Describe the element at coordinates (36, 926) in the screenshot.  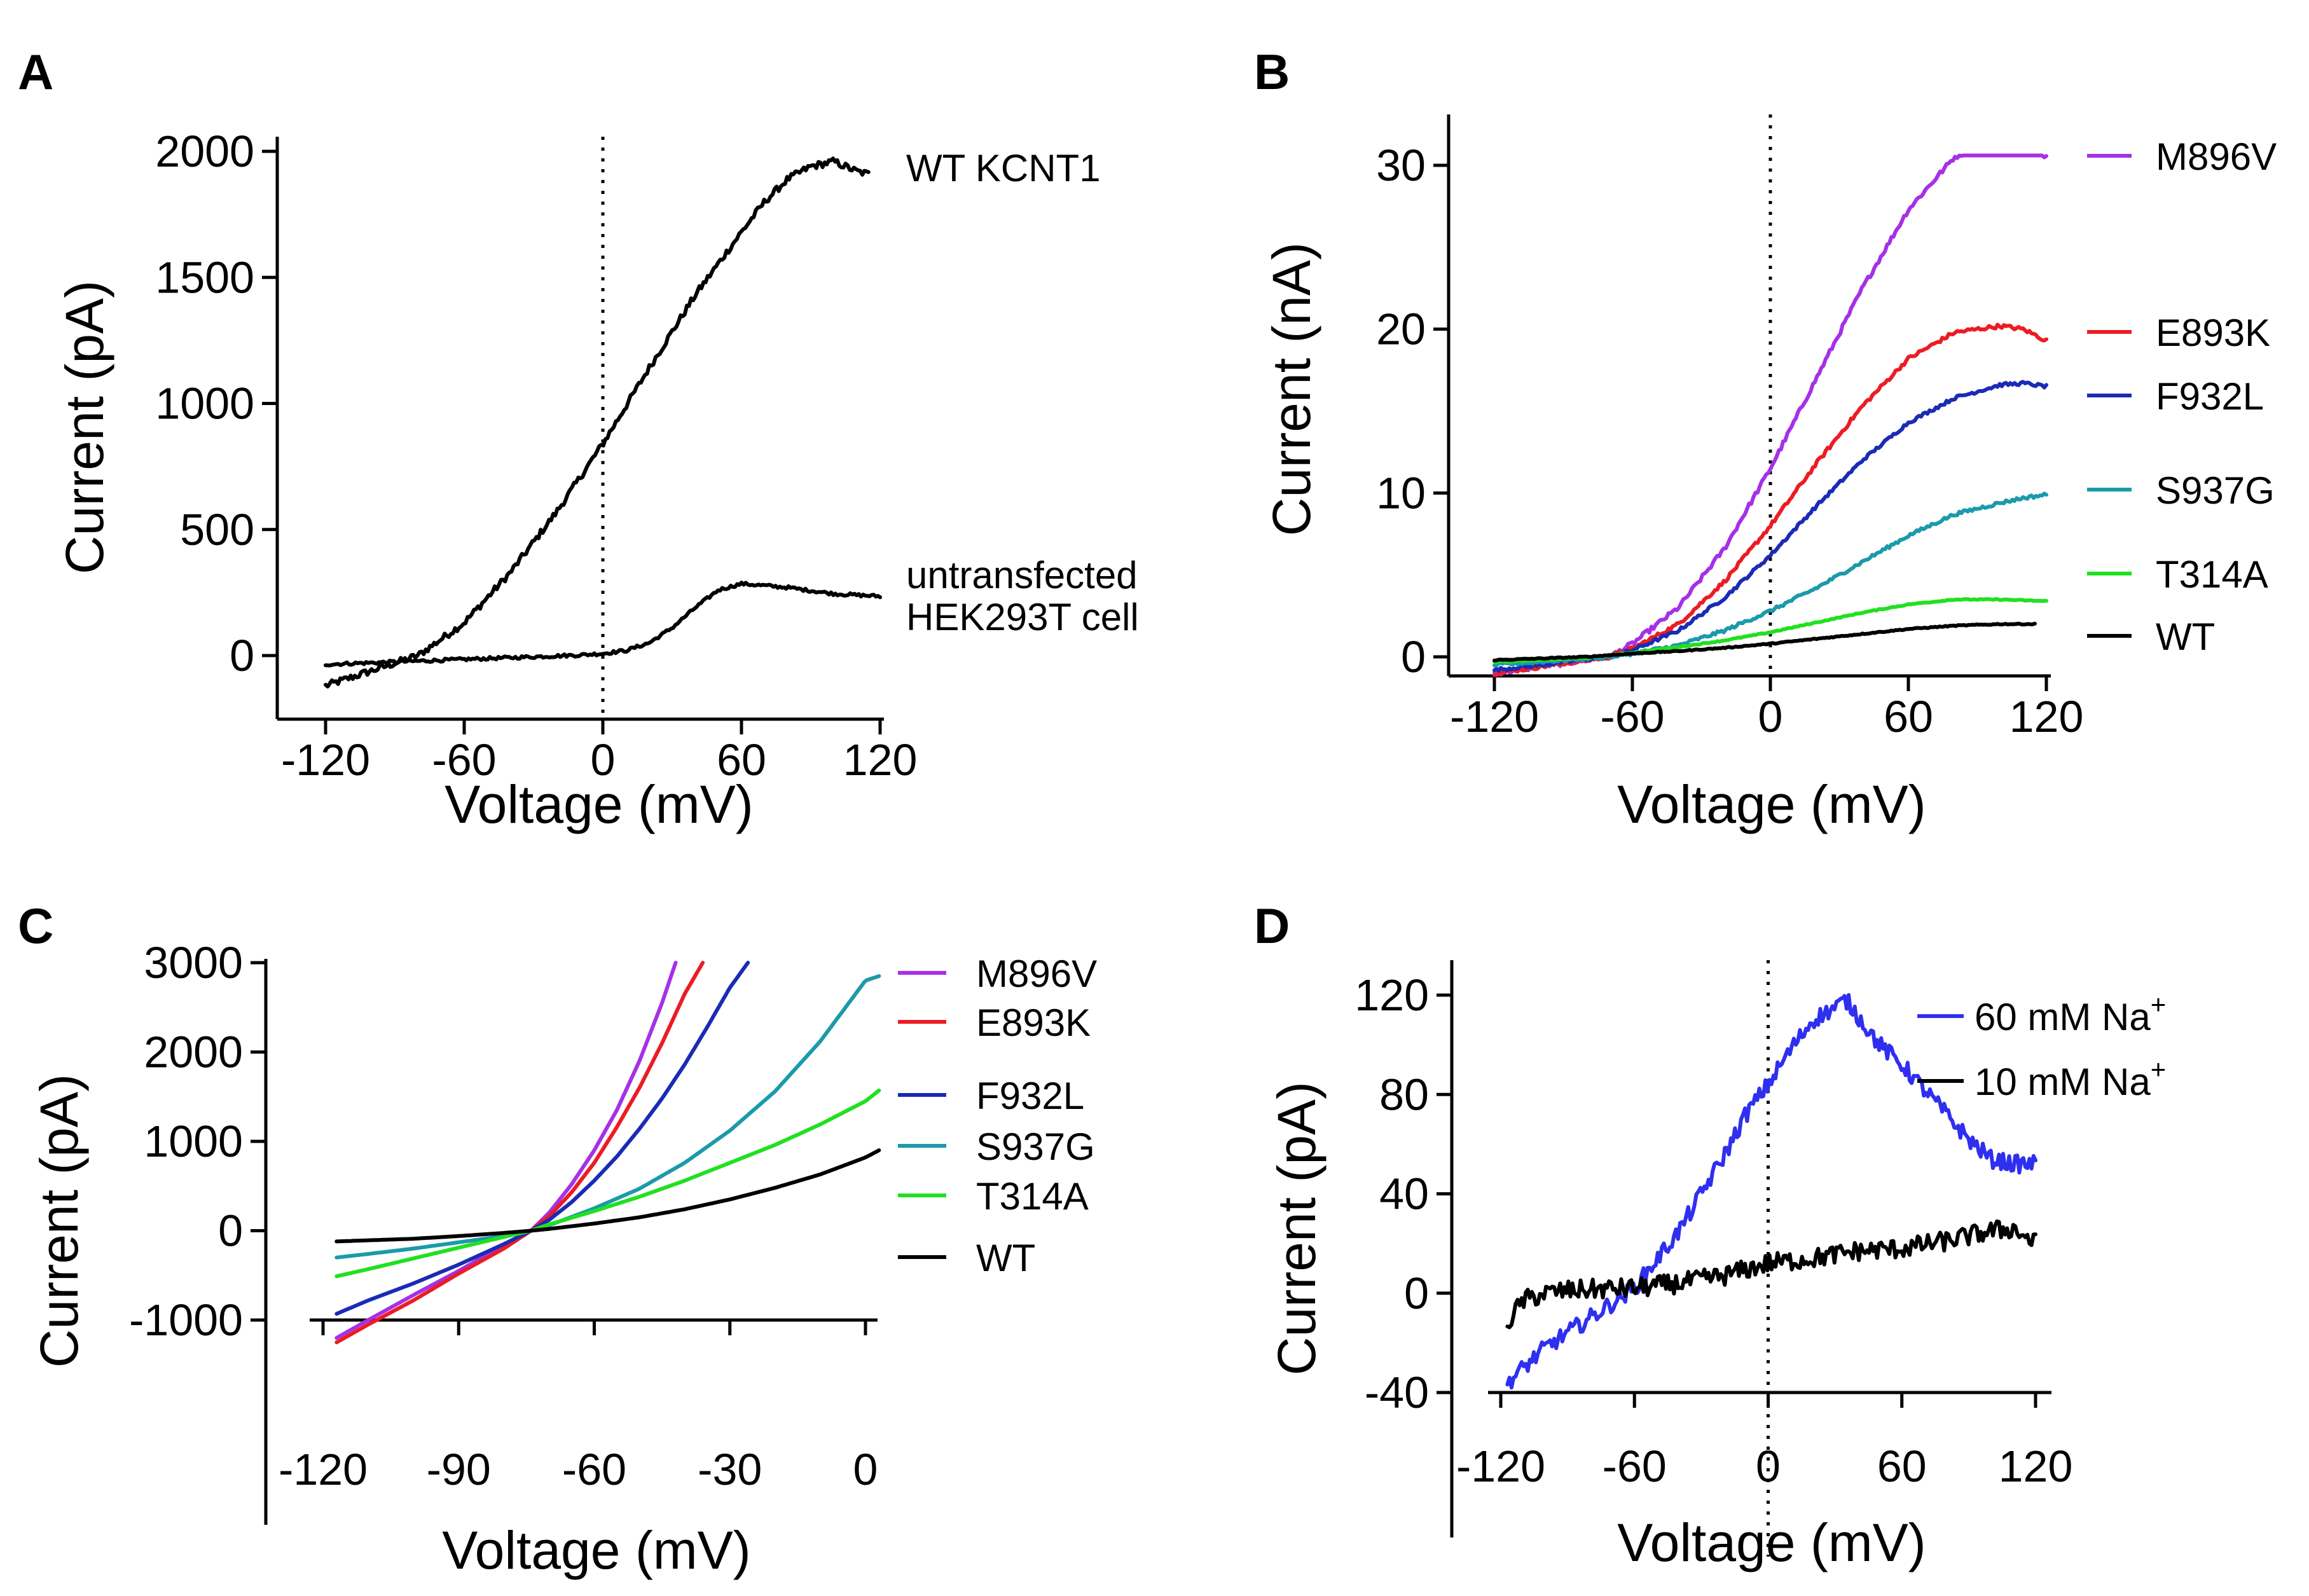
I see `panel-letter: C` at that location.